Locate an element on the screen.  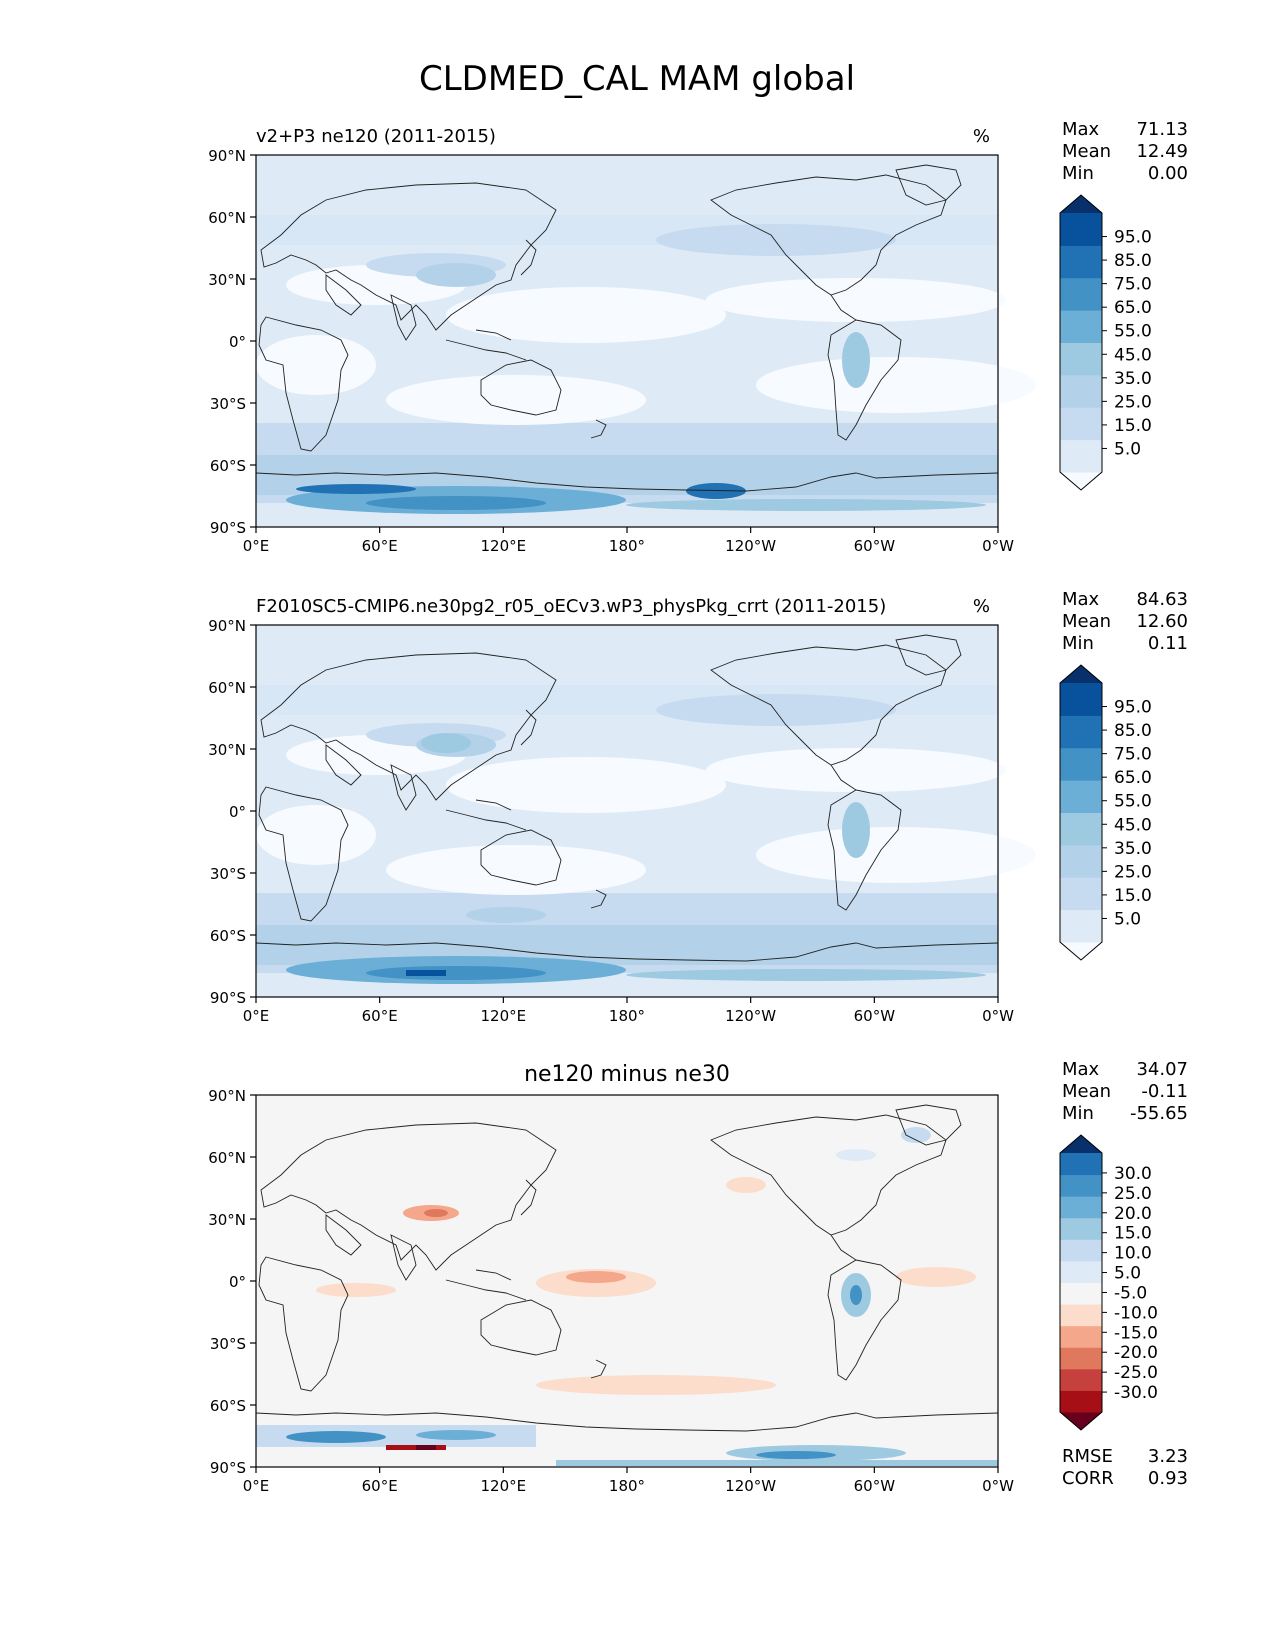
panel-3-field is located at coordinates (627, 1296).